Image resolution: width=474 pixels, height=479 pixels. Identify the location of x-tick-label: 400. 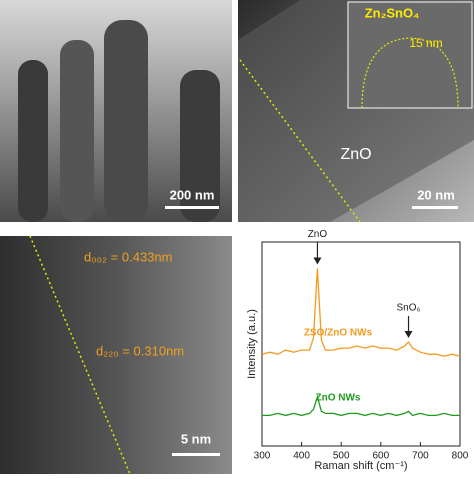
(301, 456).